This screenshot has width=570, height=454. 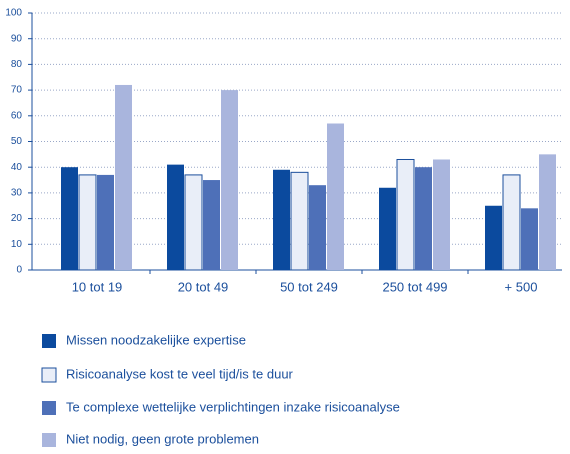 I want to click on legend-label: Niet nodig, geen grote problemen, so click(x=162, y=438).